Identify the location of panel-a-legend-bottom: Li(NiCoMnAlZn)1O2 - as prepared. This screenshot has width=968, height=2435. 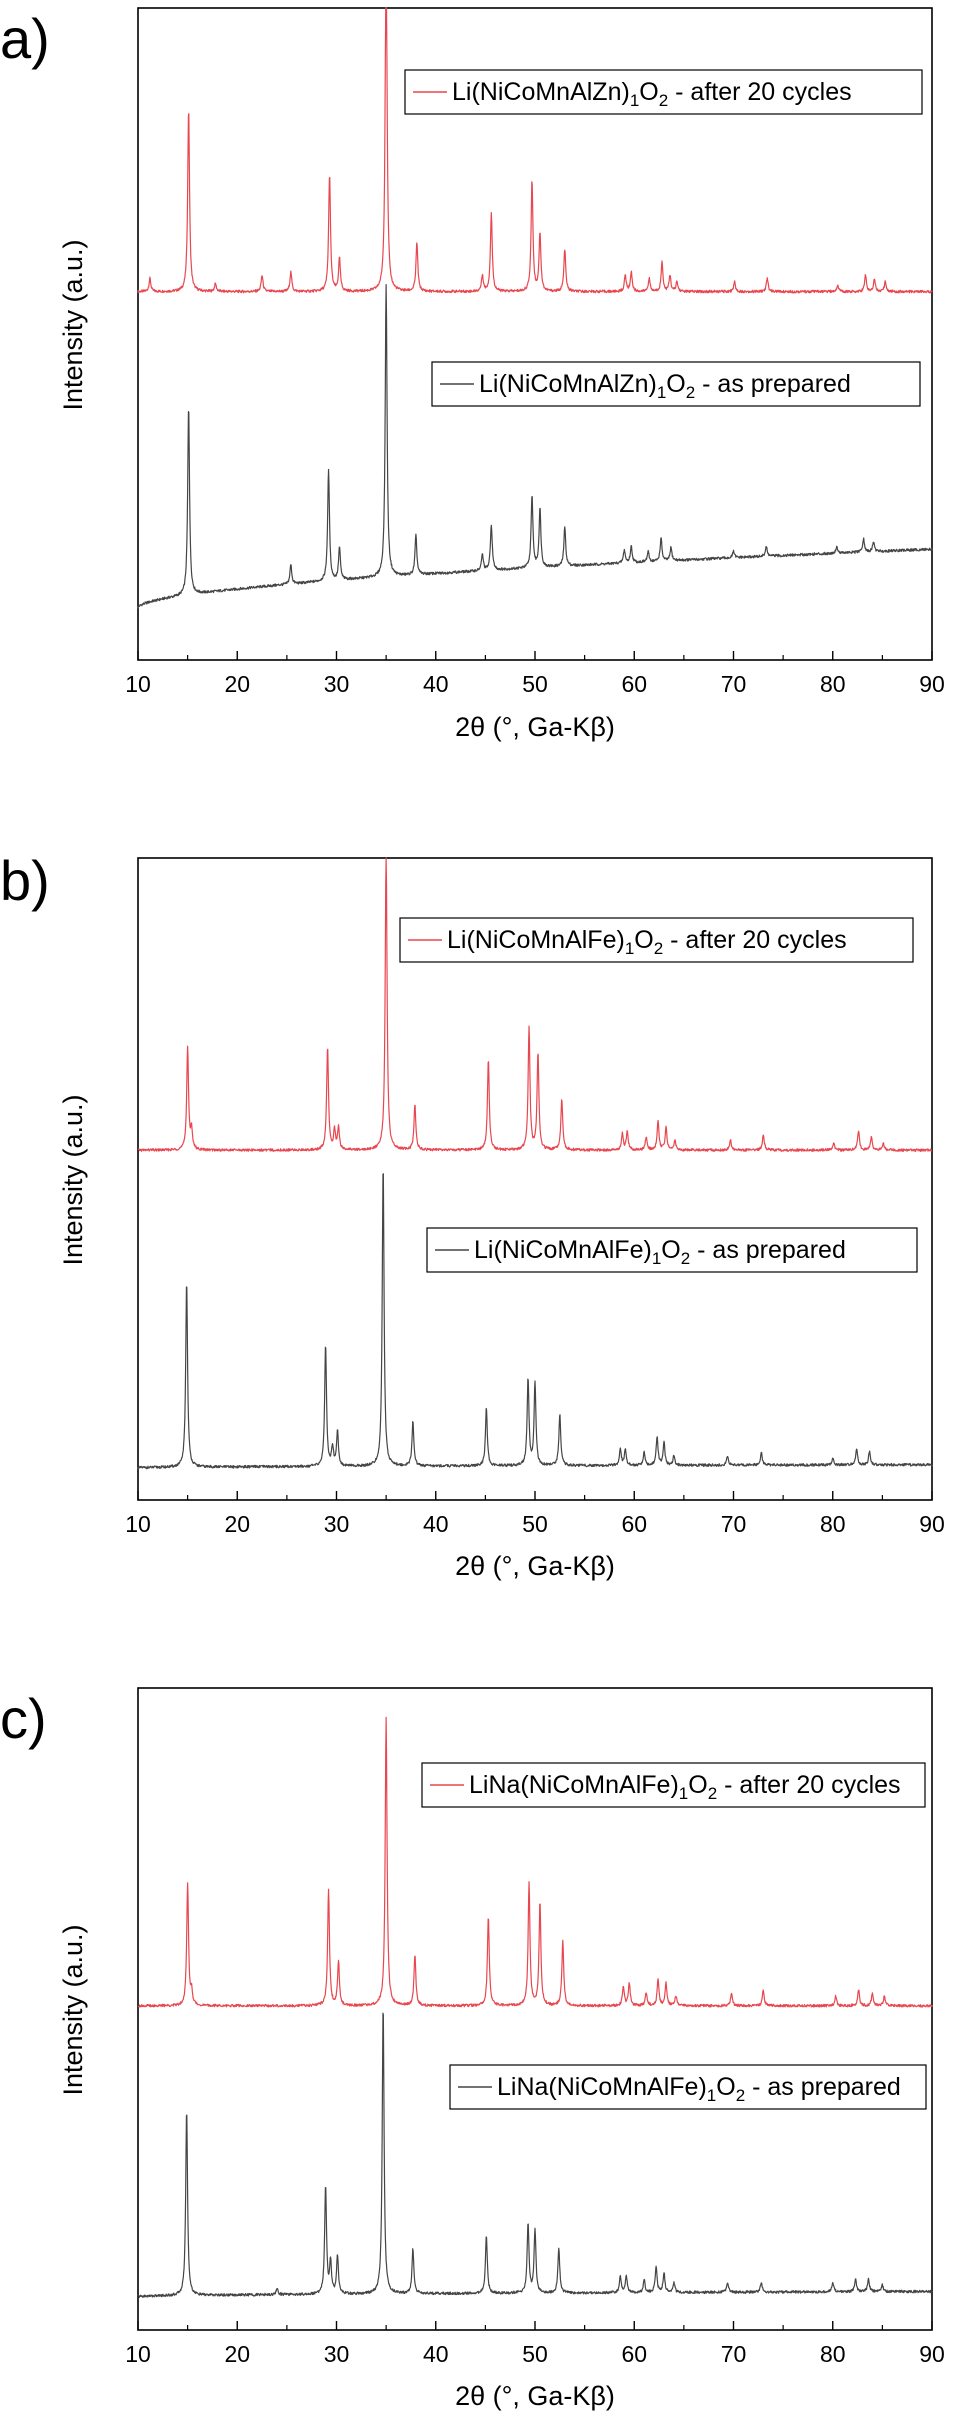
(676, 384).